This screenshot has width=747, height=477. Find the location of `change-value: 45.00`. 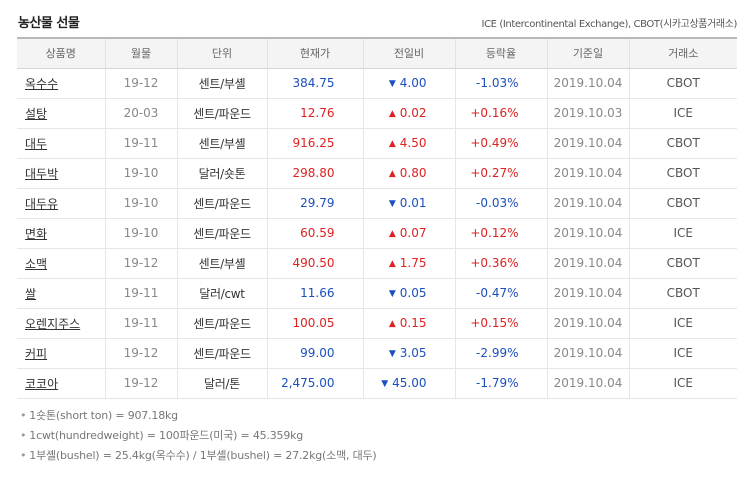

change-value: 45.00 is located at coordinates (409, 383).